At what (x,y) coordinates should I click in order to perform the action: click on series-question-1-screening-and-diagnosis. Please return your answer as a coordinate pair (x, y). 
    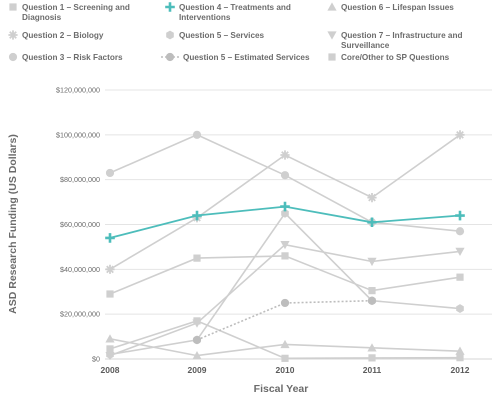
    Looking at the image, I should click on (285, 339).